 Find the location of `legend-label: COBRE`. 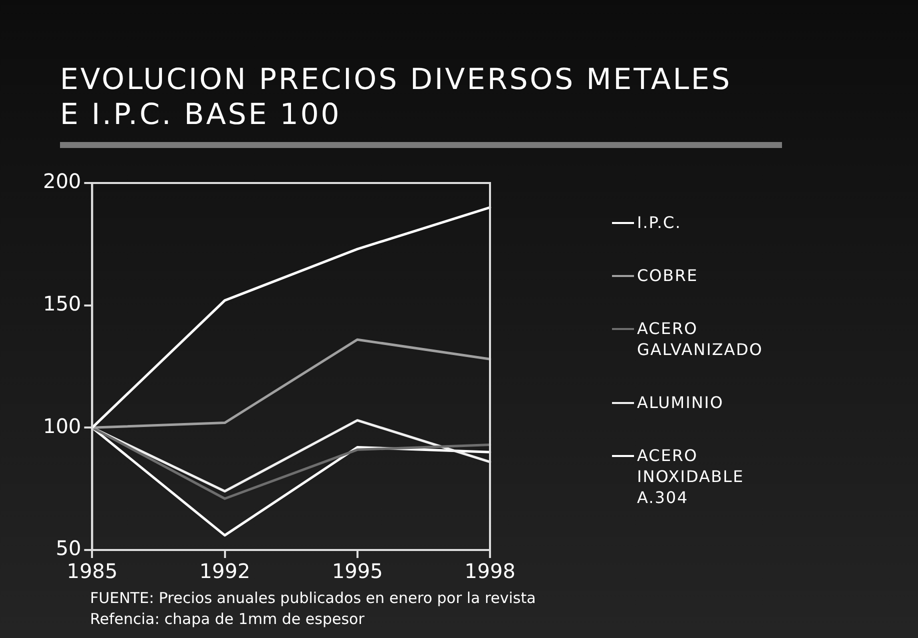

legend-label: COBRE is located at coordinates (667, 275).